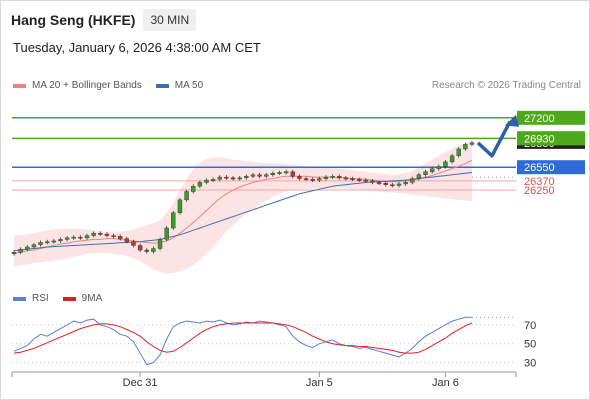  Describe the element at coordinates (243, 338) in the screenshot. I see `rsi-9ma-line` at that location.